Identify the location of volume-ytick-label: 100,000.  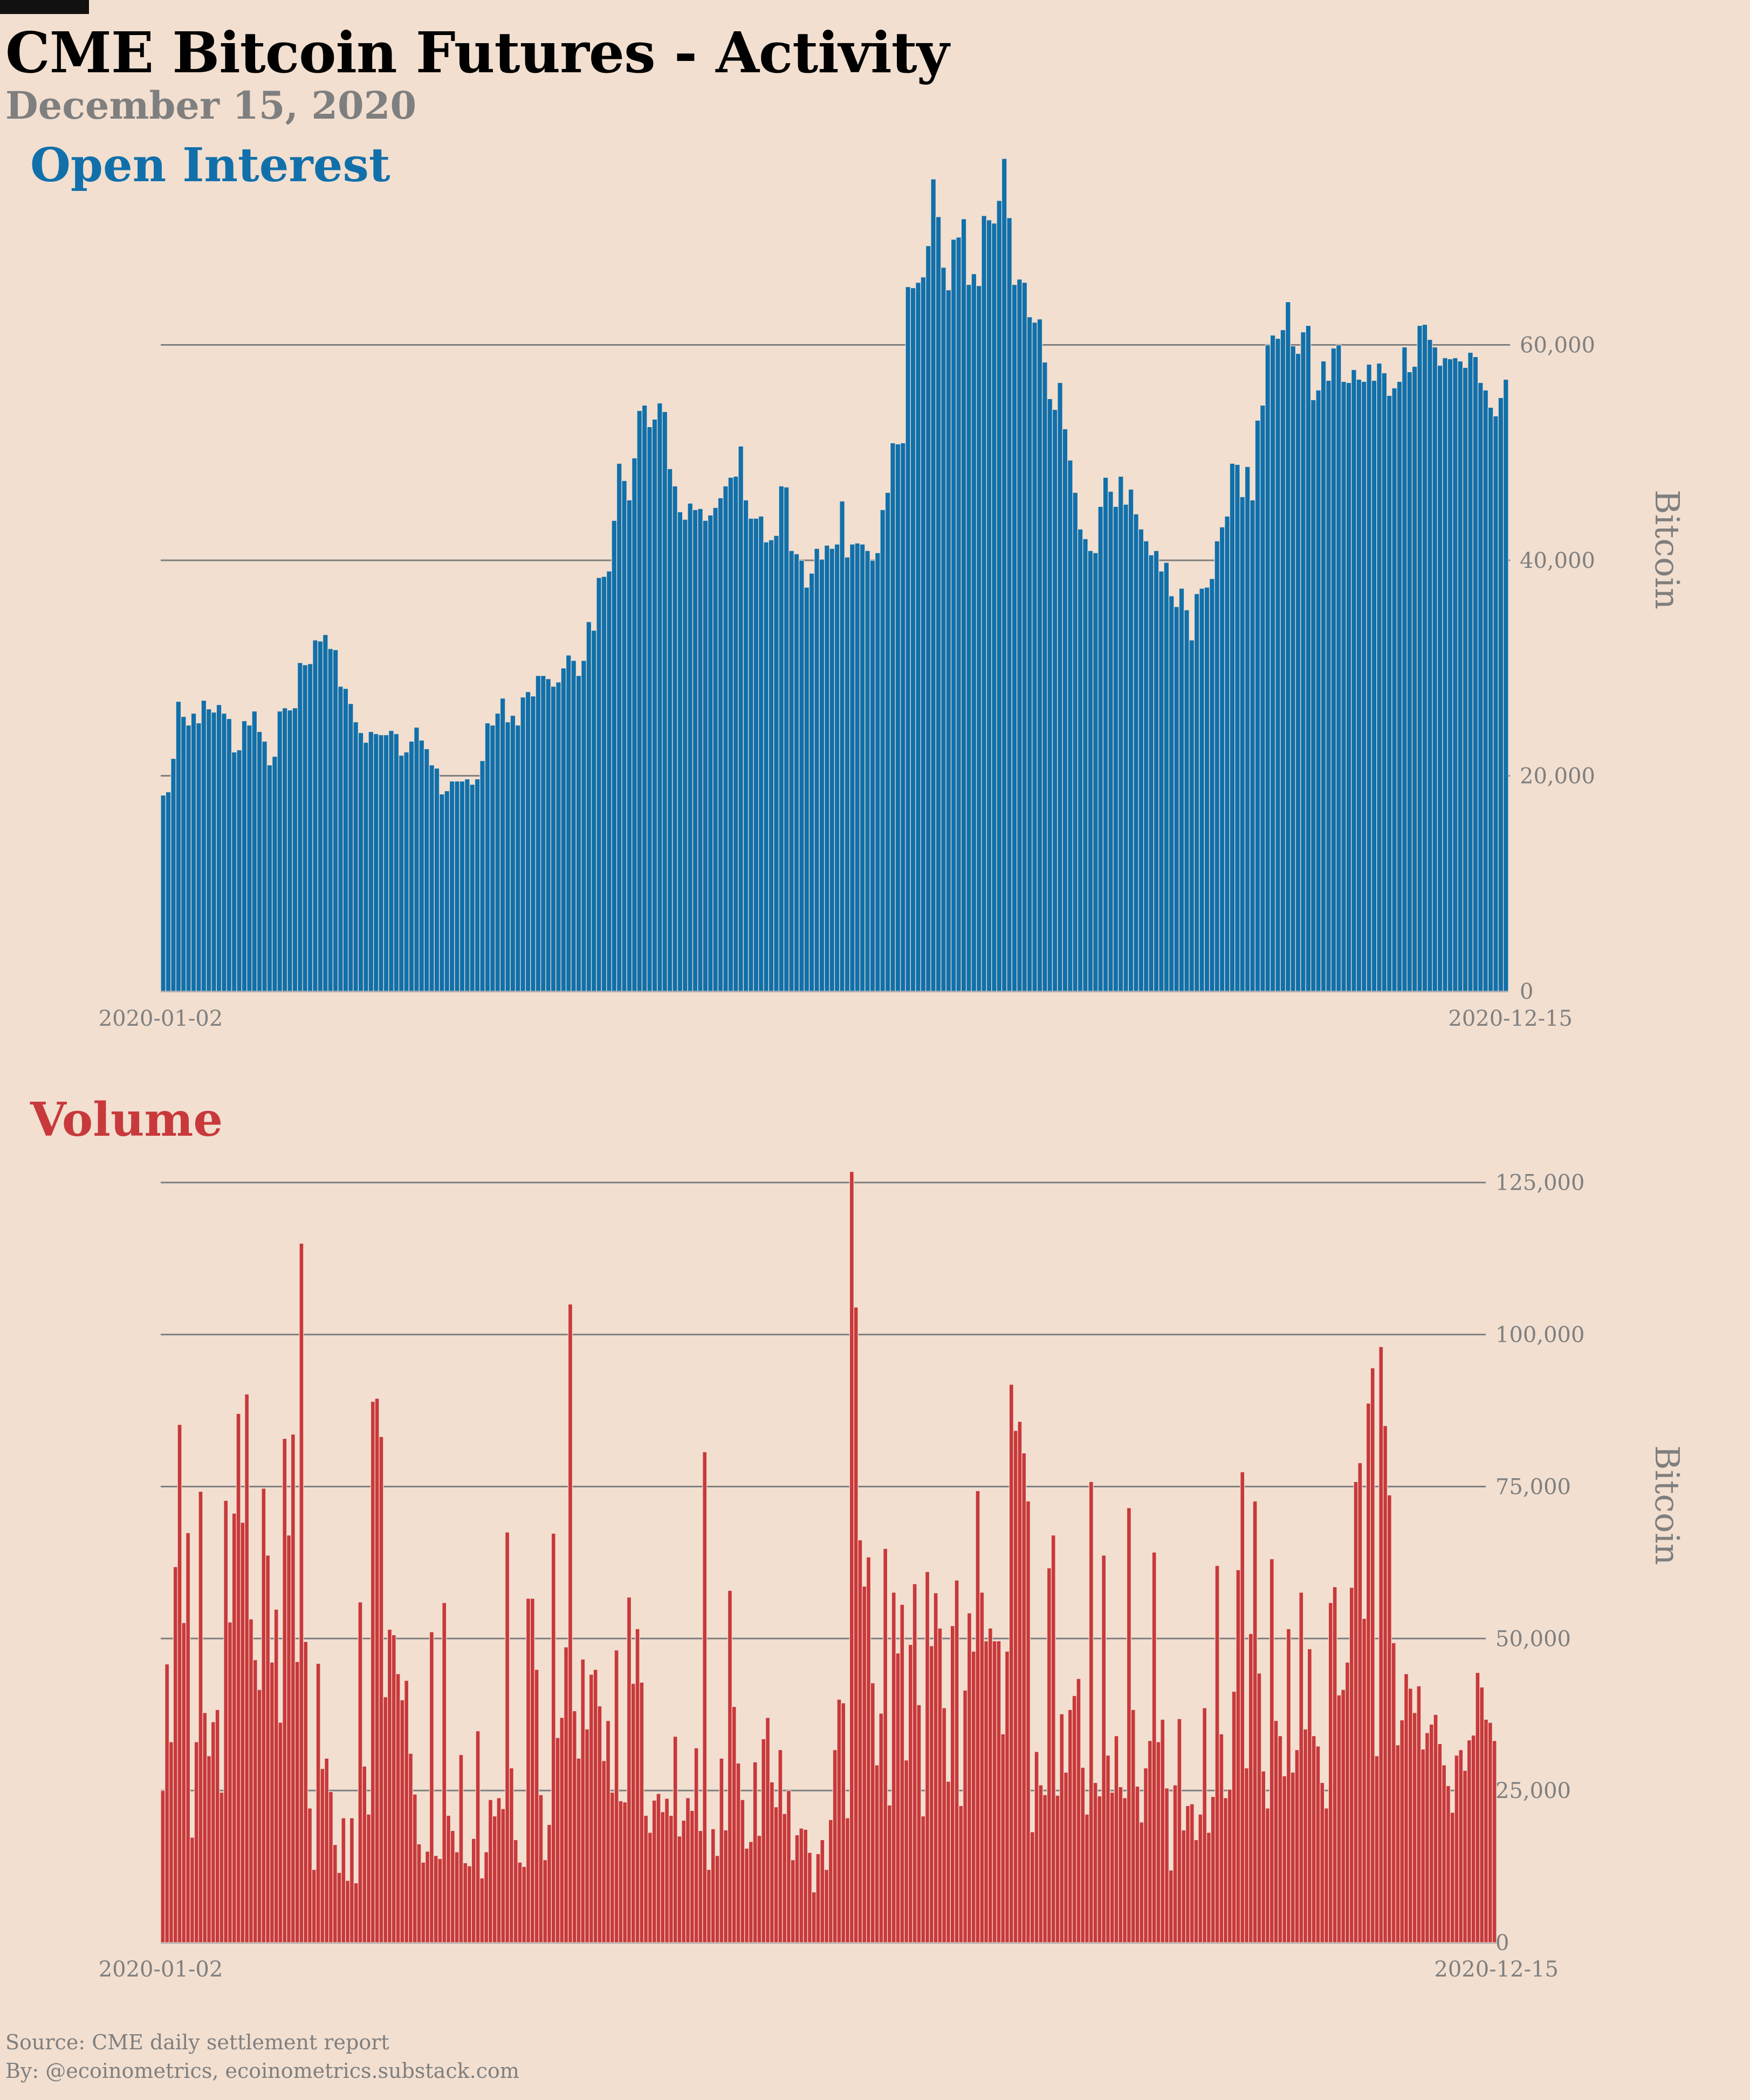
(1539, 1335).